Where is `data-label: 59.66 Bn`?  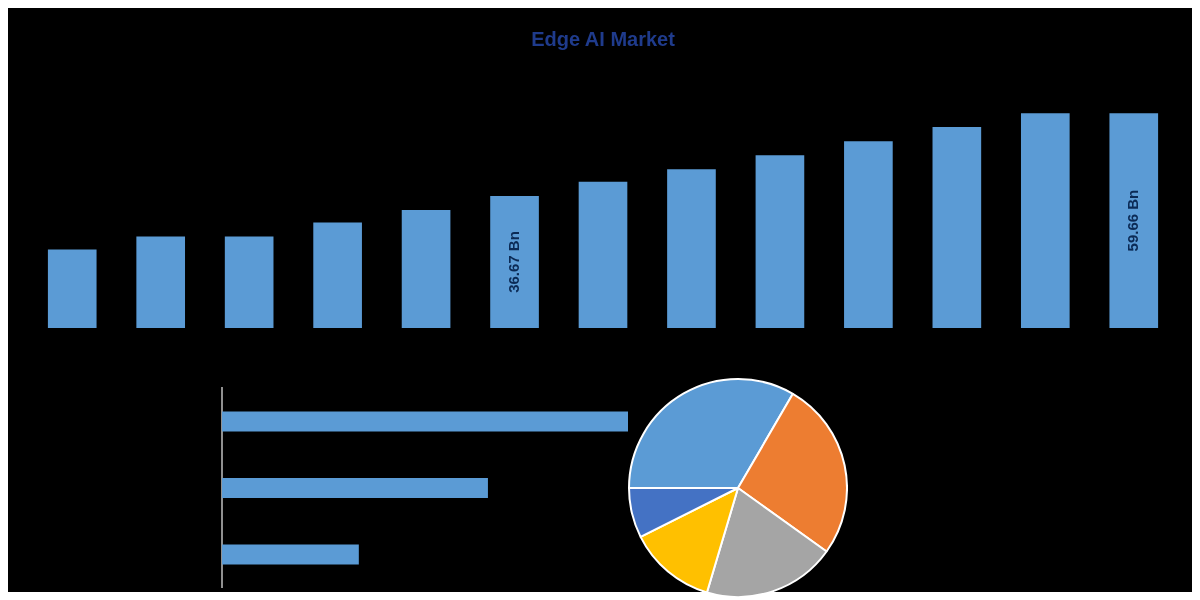
data-label: 59.66 Bn is located at coordinates (1132, 220).